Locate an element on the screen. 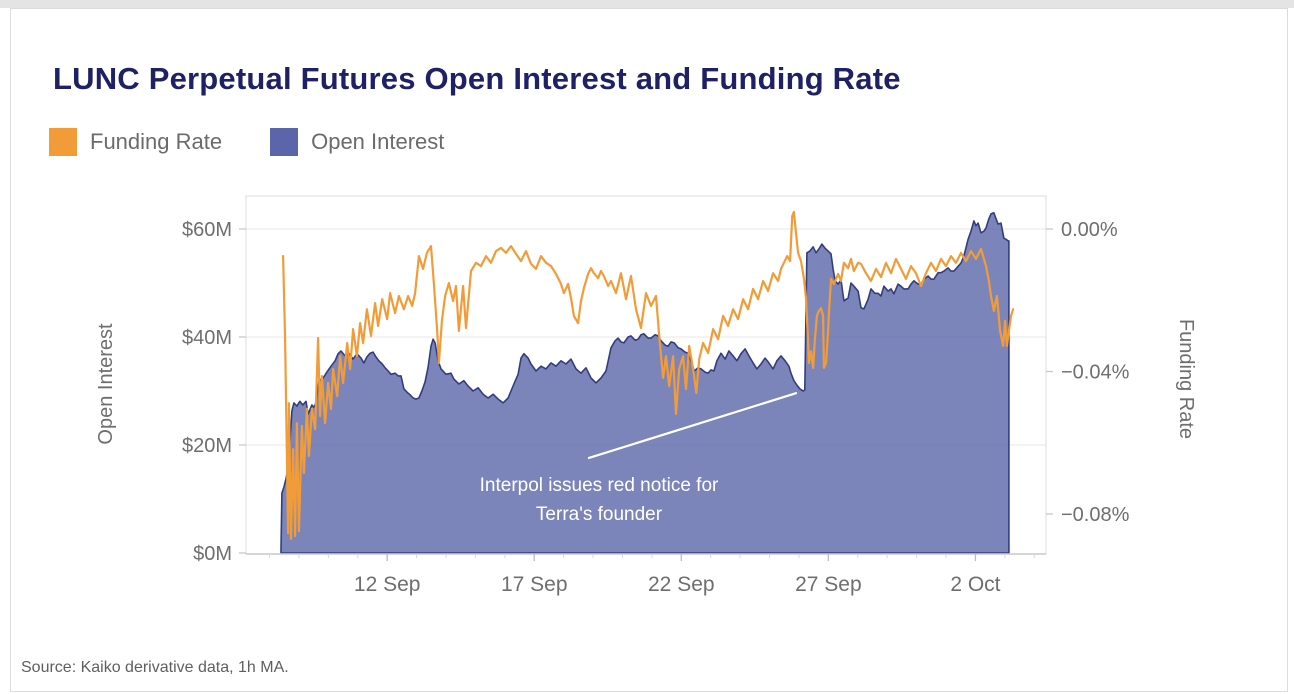 The height and width of the screenshot is (694, 1294). legend-item-open-interest: Open Interest is located at coordinates (357, 142).